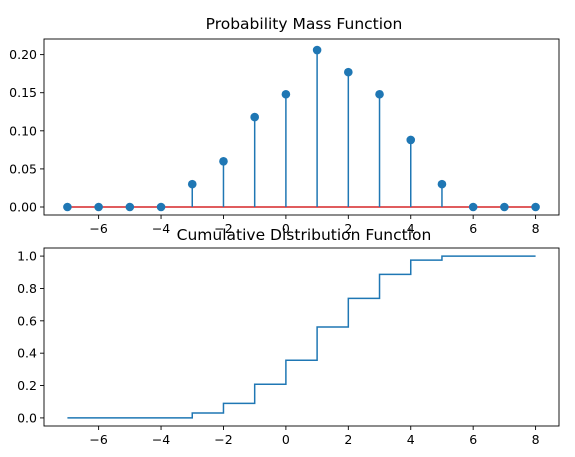 The image size is (575, 457). Describe the element at coordinates (473, 439) in the screenshot. I see `cdf-x-tick-label: 6` at that location.